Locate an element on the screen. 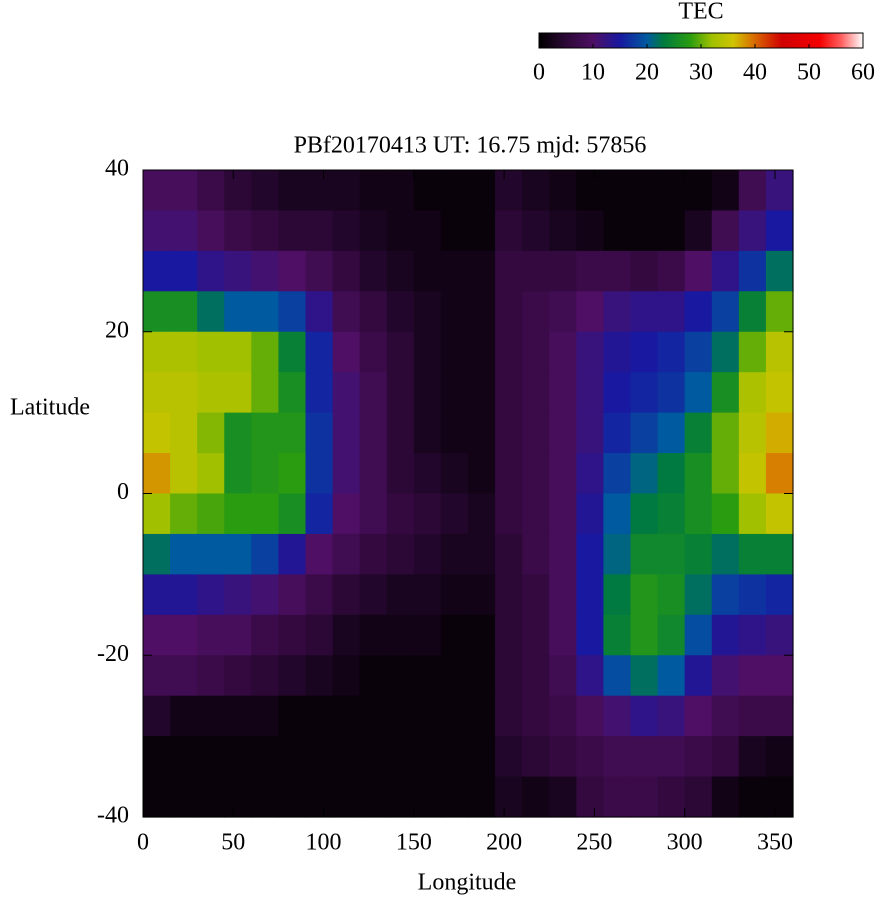 This screenshot has width=877, height=900. y-axis-label: Latitude is located at coordinates (50, 408).